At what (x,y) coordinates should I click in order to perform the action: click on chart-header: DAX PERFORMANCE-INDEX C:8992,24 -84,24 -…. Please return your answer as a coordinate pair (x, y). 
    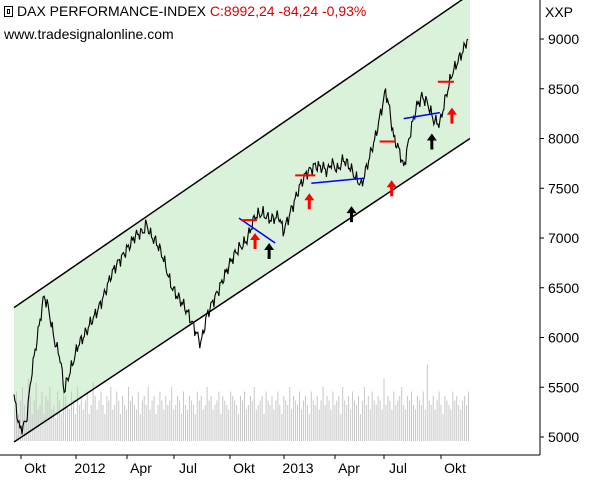
    Looking at the image, I should click on (185, 11).